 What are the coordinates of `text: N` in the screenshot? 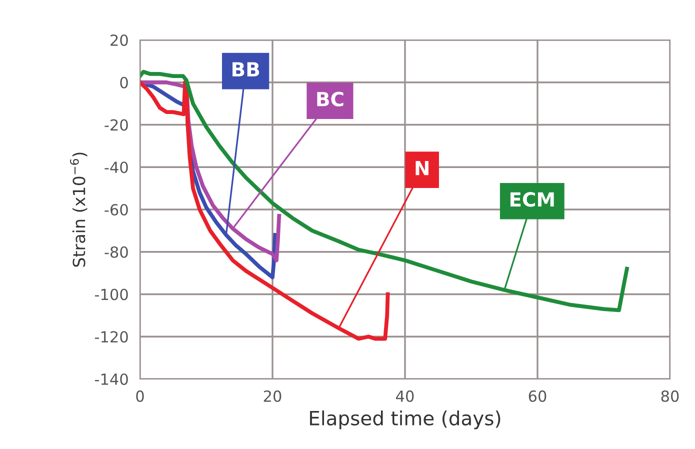 It's located at (422, 168).